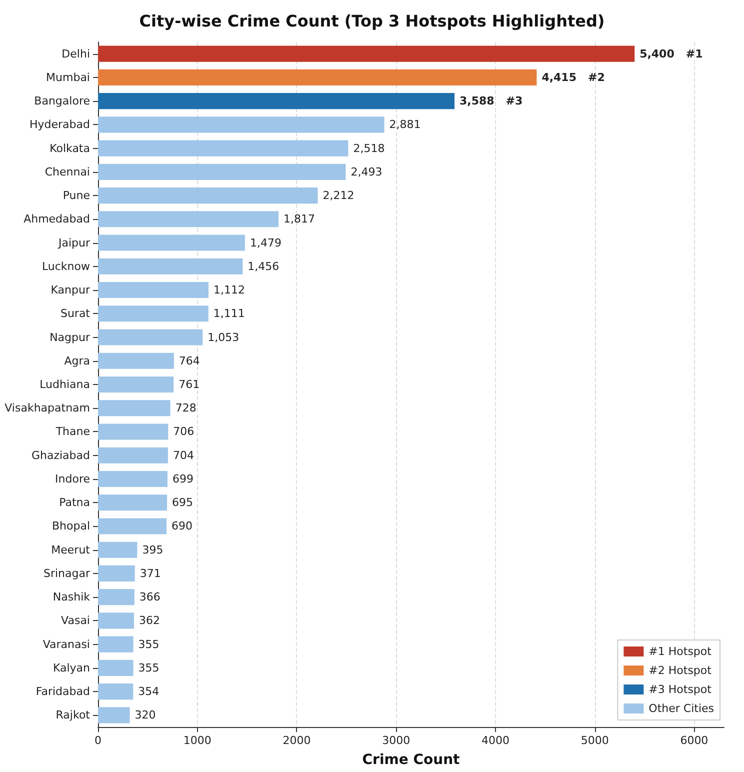 This screenshot has height=772, width=744. What do you see at coordinates (66, 644) in the screenshot?
I see `y-tick-label: Varanasi` at bounding box center [66, 644].